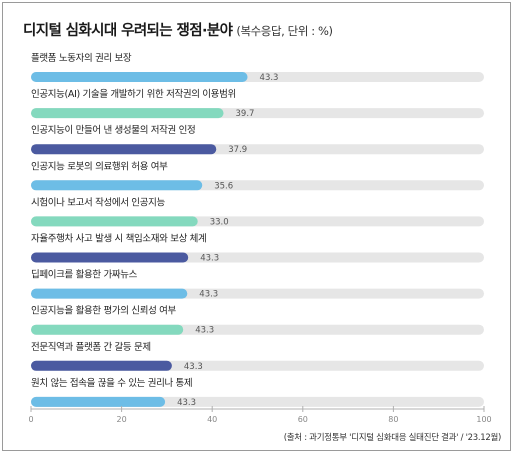  Describe the element at coordinates (219, 222) in the screenshot. I see `value-label: 33.0` at that location.